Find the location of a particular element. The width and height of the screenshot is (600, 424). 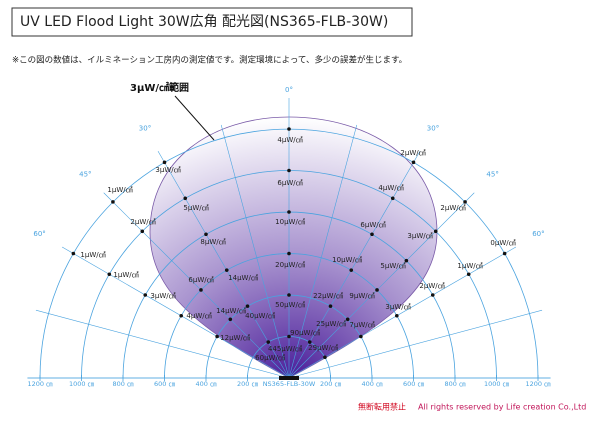

point-label: 50μW/㎠ is located at coordinates (290, 305).